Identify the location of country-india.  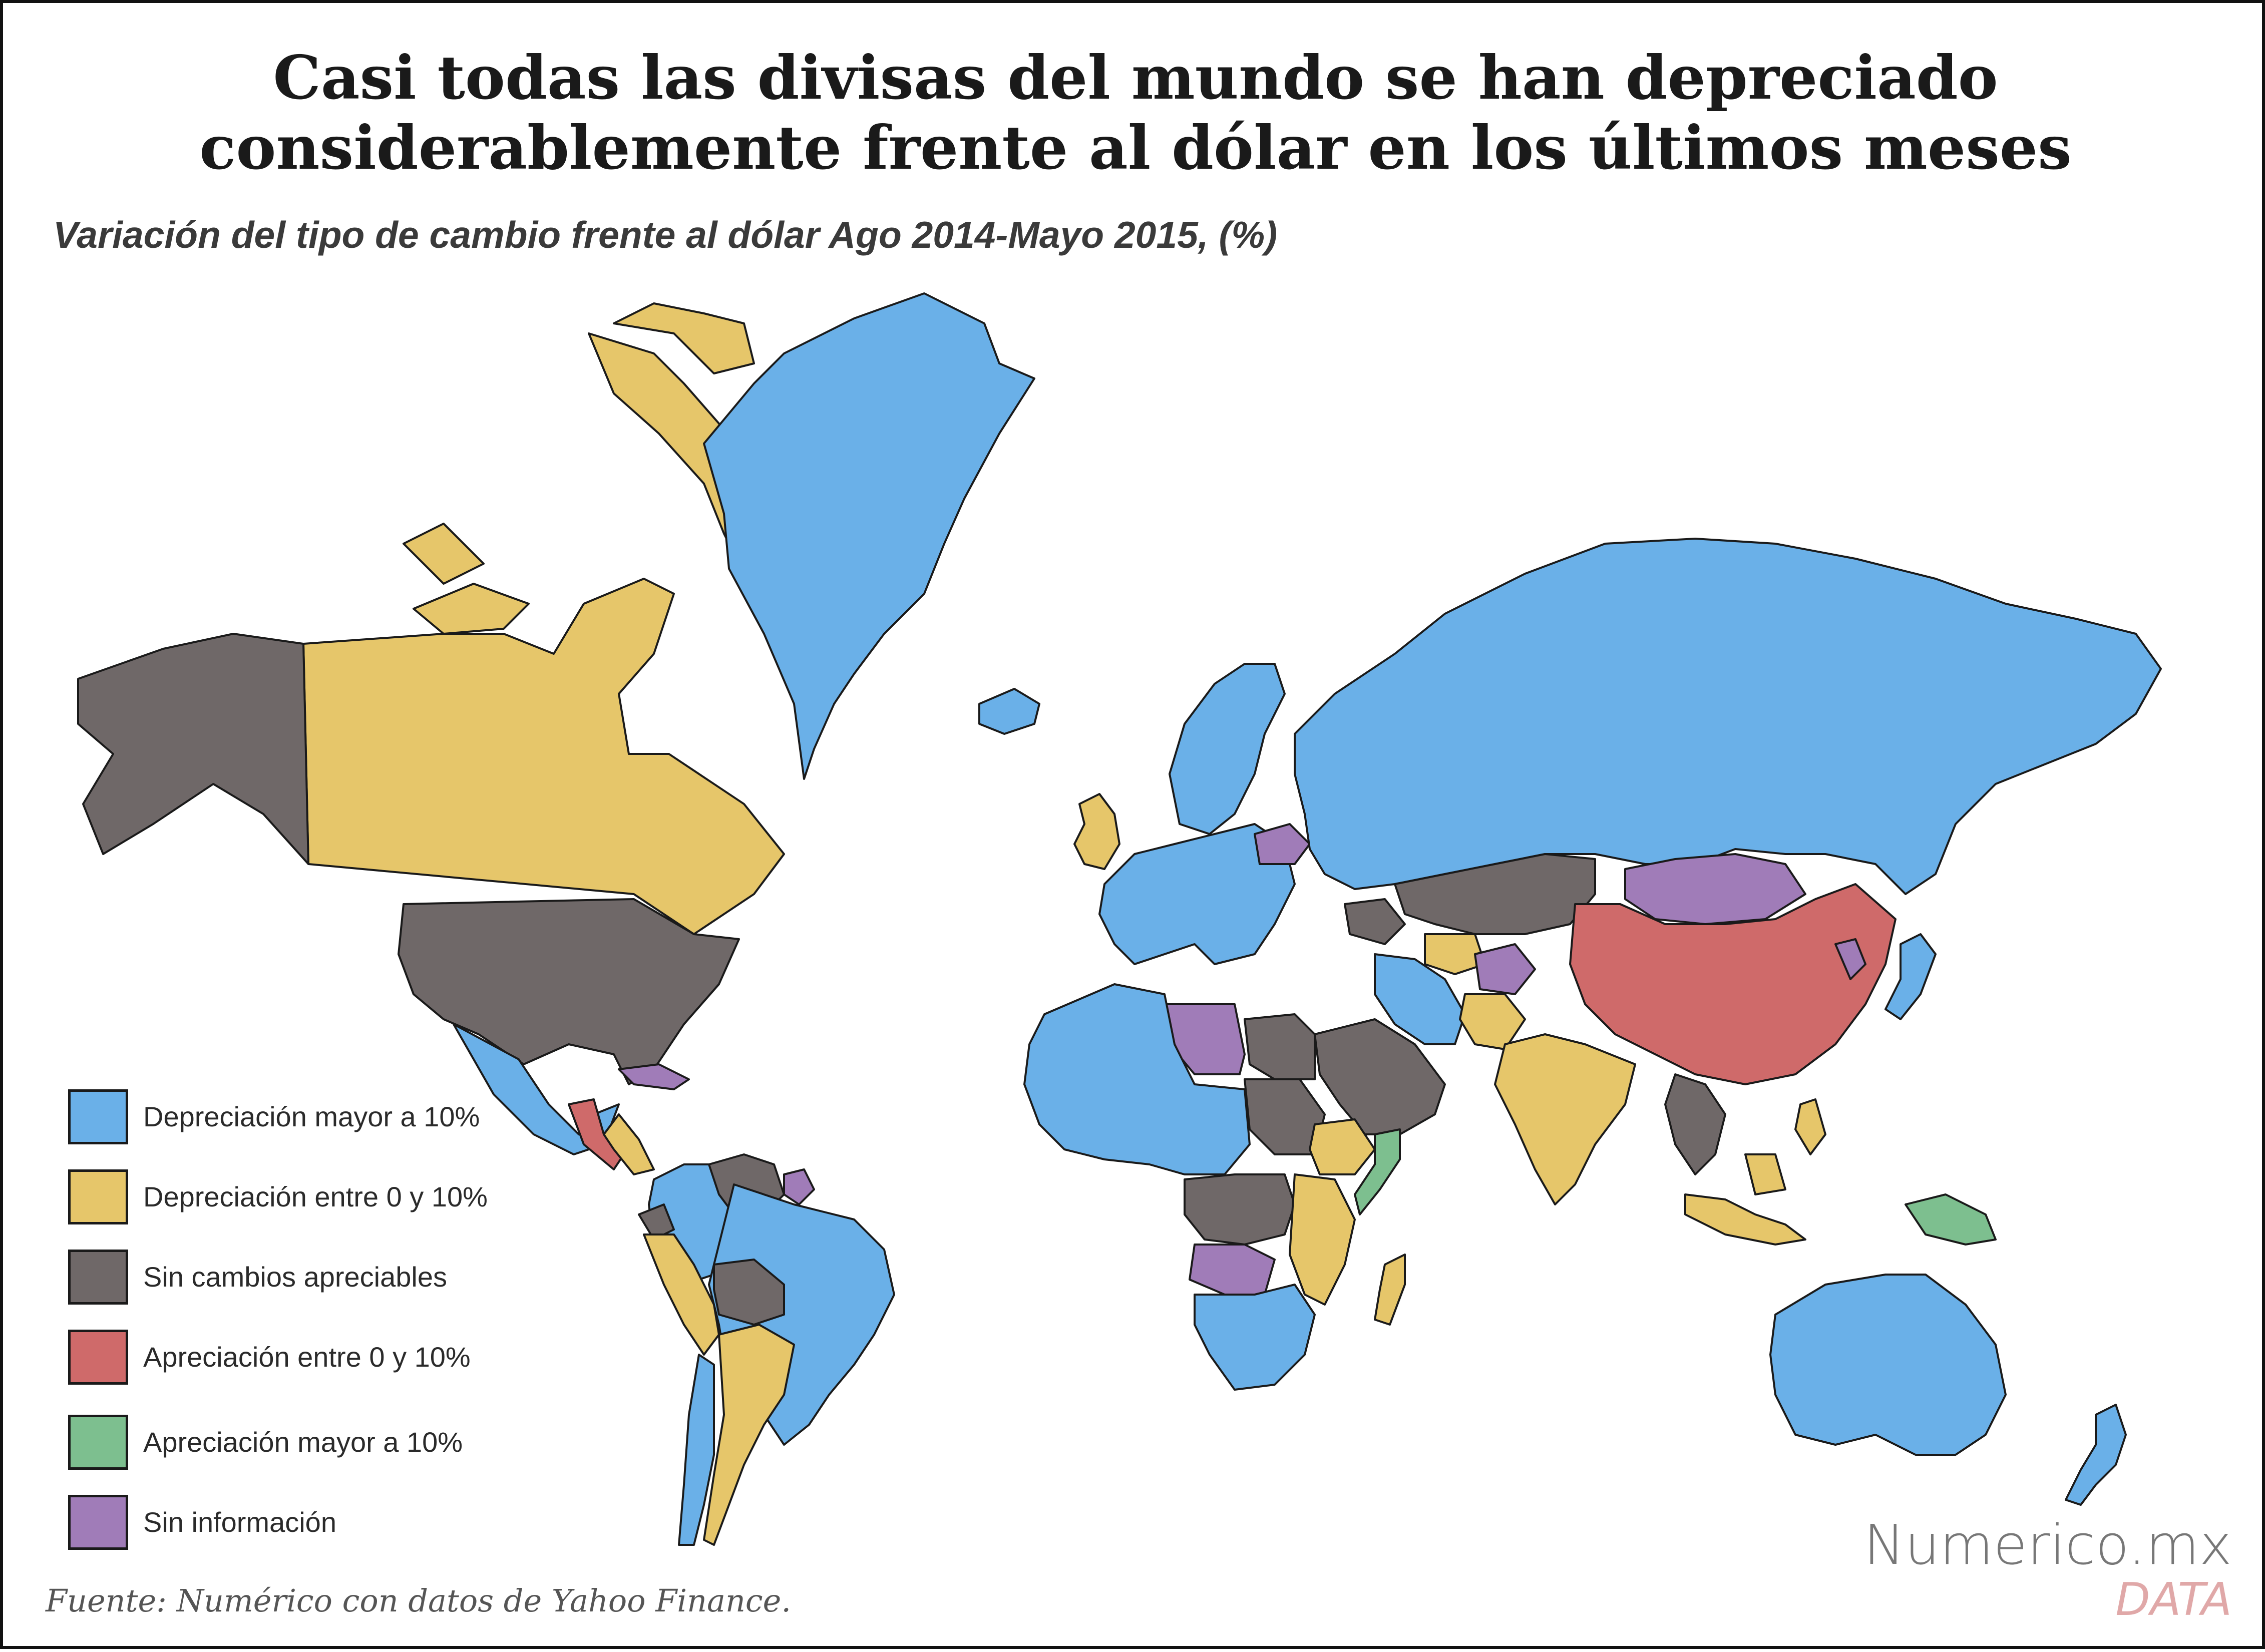
(1565, 1119).